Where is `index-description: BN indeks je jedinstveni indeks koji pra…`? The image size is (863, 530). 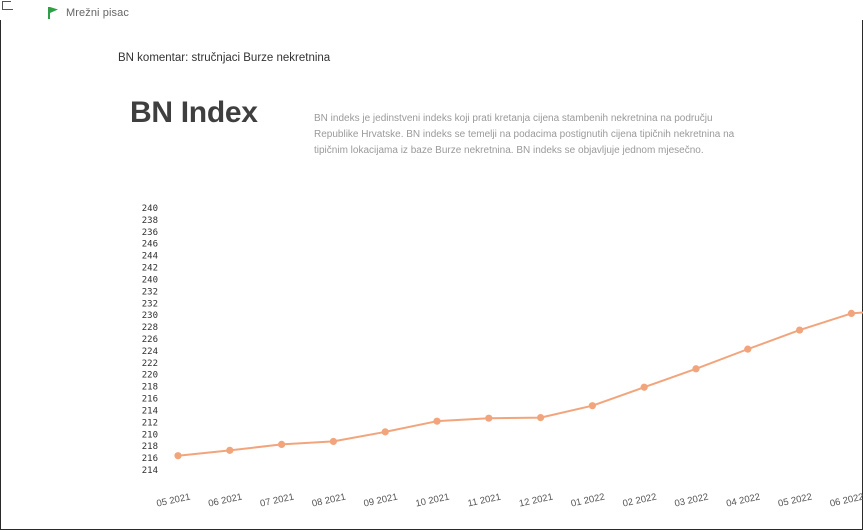 index-description: BN indeks je jedinstveni indeks koji pra… is located at coordinates (588, 135).